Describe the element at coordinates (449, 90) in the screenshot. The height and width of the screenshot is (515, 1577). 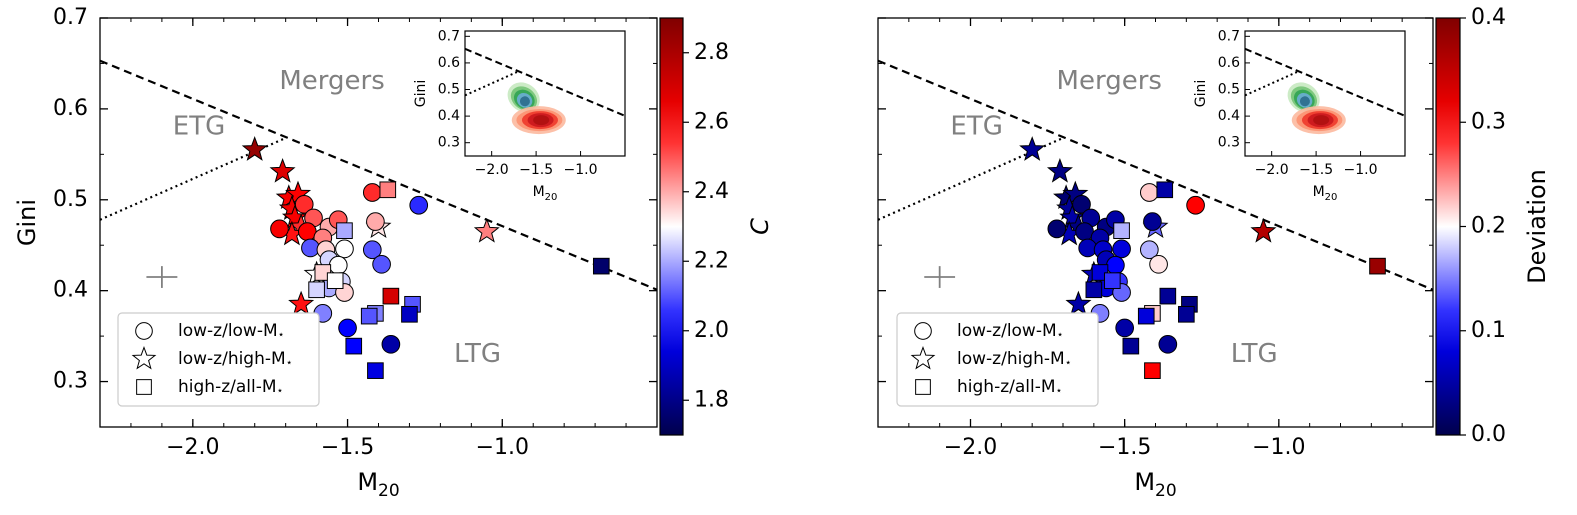
I see `inset-y-tick-label: 0.5` at that location.